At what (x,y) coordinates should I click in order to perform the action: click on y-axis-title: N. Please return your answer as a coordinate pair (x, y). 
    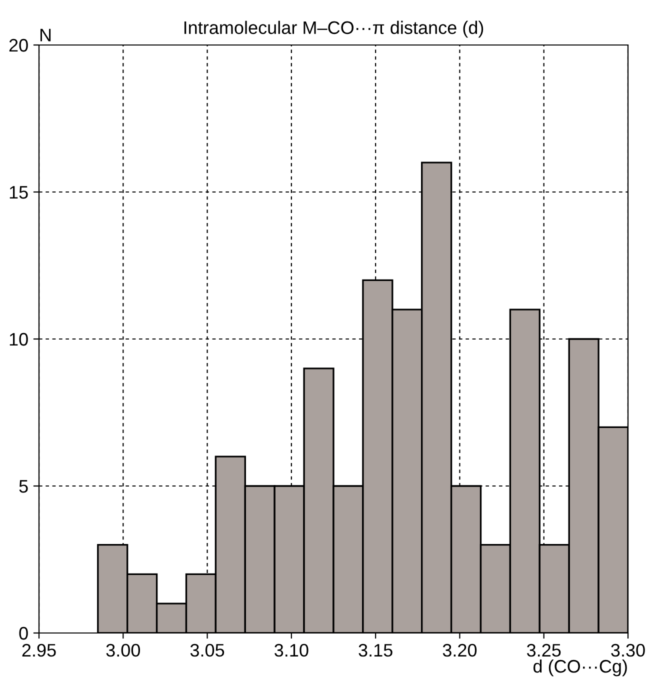
    Looking at the image, I should click on (45, 35).